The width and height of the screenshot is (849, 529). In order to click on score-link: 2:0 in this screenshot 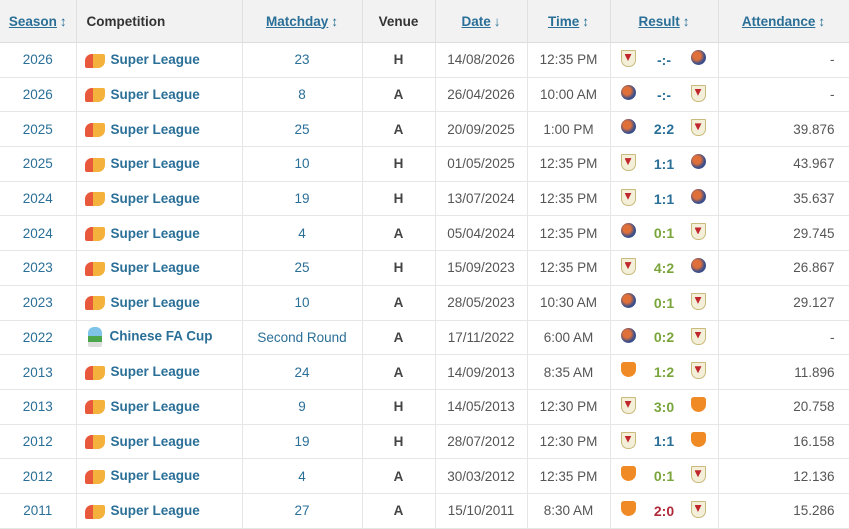, I will do `click(664, 510)`.